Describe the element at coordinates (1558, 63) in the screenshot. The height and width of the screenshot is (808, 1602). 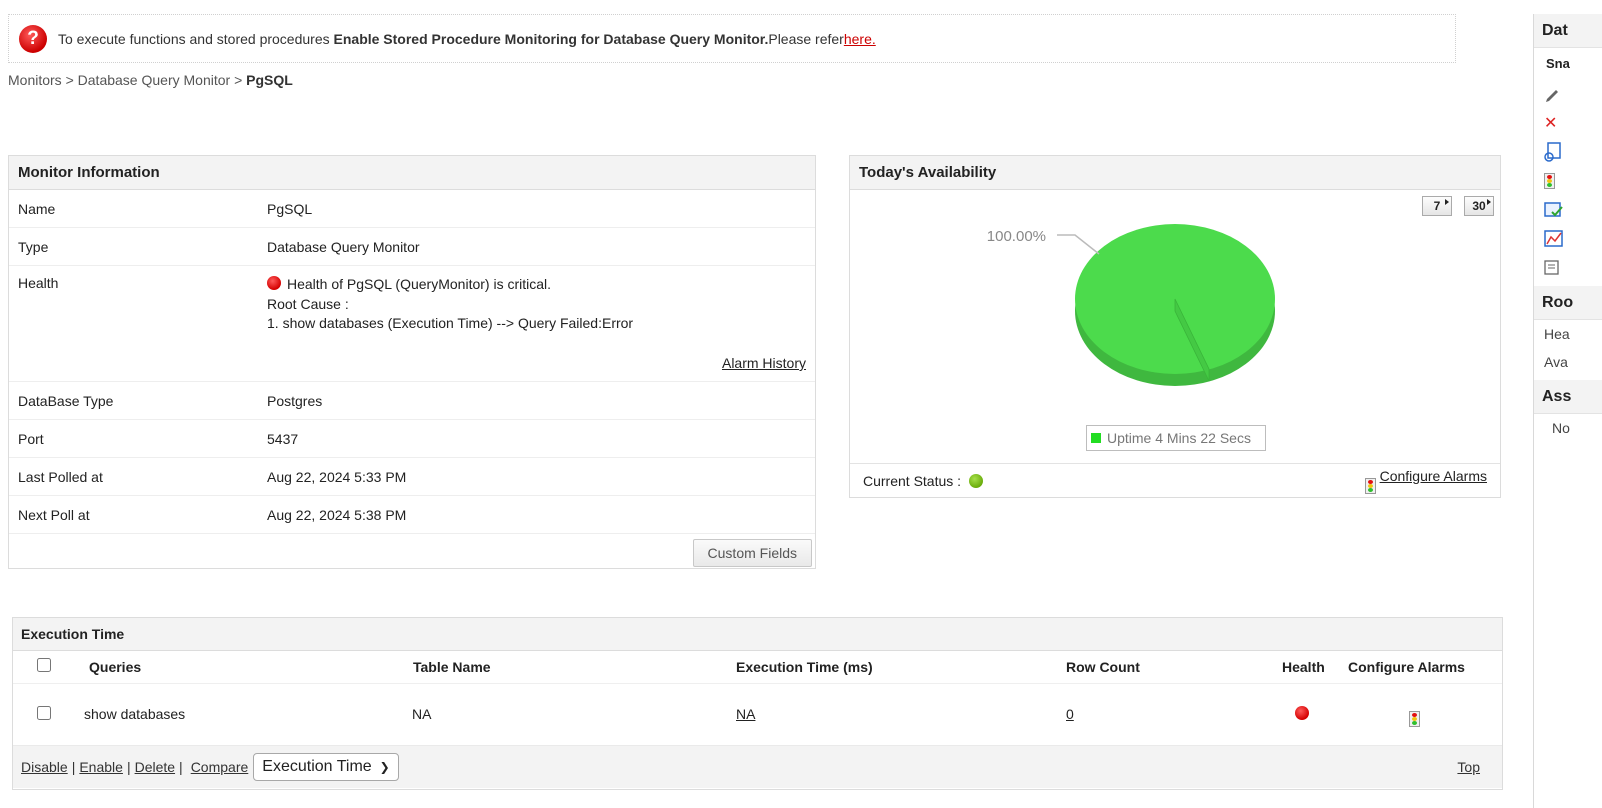
I see `sidebar-subhead: Sna` at that location.